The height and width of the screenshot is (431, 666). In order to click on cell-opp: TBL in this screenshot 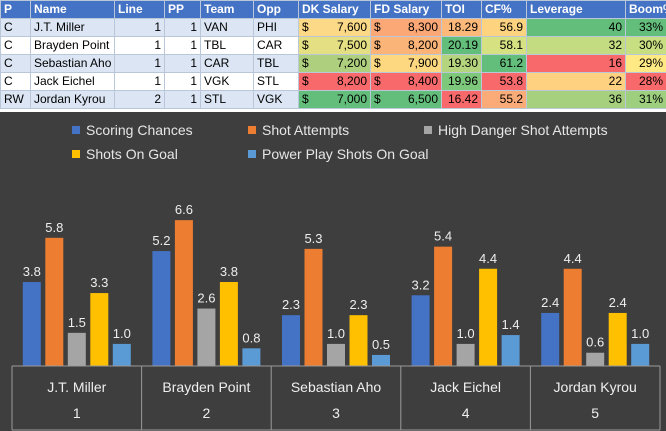, I will do `click(276, 63)`.